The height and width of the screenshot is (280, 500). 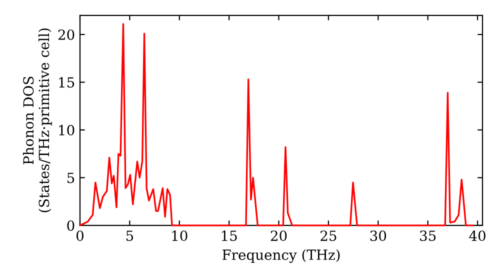 I want to click on x-tick-label: 5, so click(x=130, y=236).